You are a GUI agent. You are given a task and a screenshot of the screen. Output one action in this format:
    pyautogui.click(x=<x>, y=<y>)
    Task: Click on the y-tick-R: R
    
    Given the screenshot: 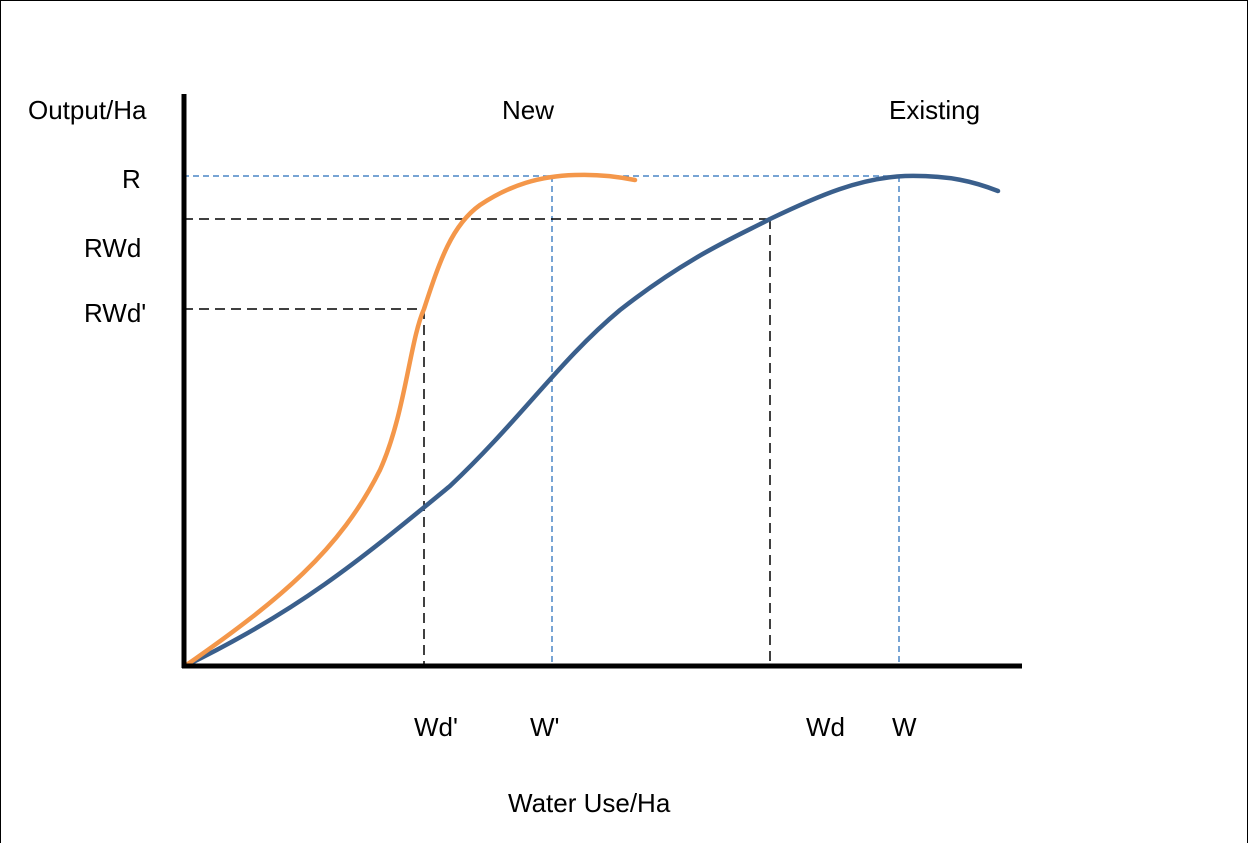 What is the action you would take?
    pyautogui.click(x=131, y=179)
    